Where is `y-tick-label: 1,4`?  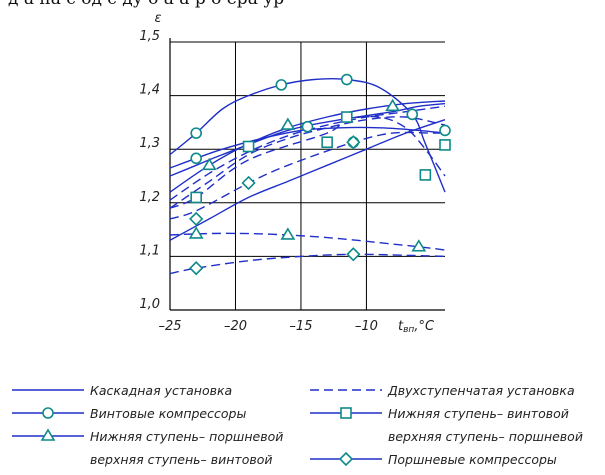 y-tick-label: 1,4 is located at coordinates (149, 90).